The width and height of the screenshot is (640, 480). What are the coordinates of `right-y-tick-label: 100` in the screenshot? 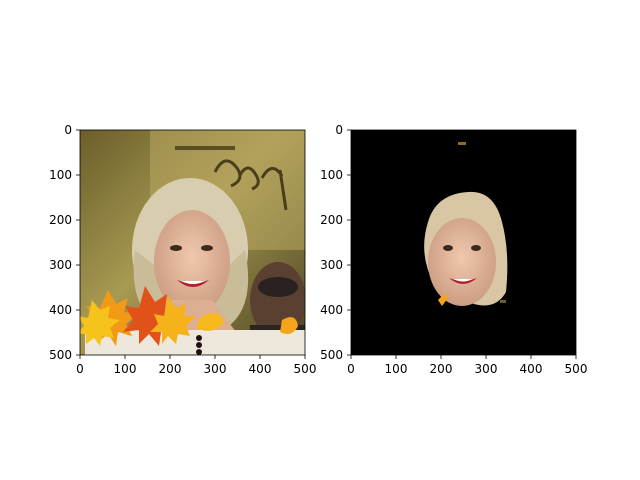 It's located at (331, 175).